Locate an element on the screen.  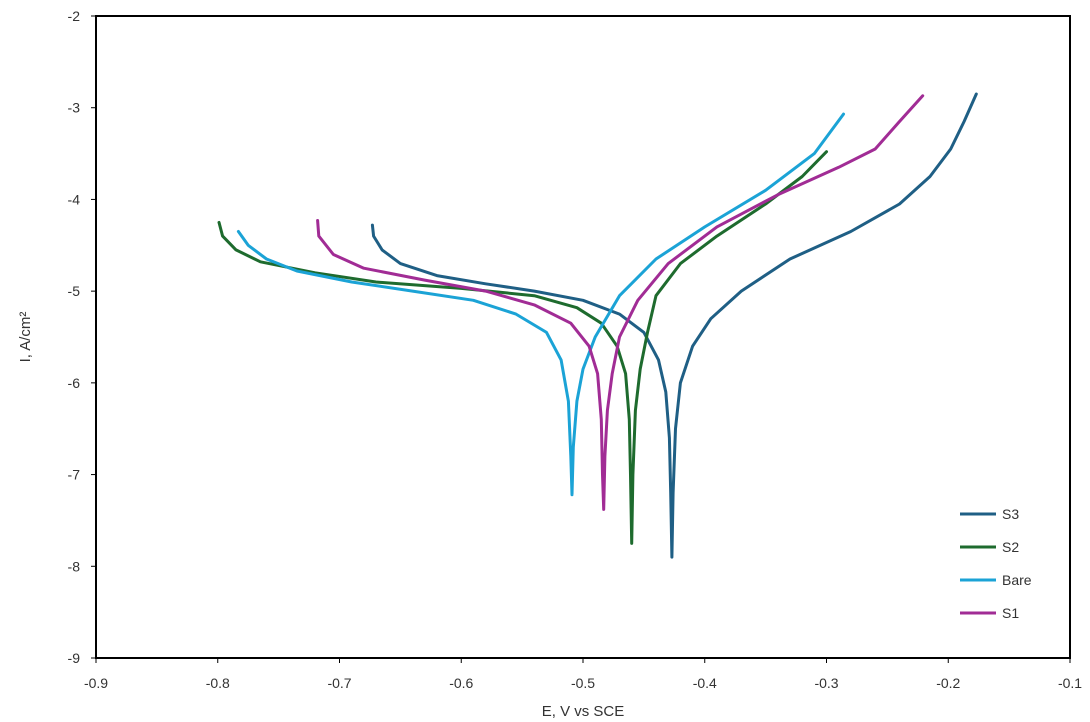
legend: S3 S2 Bare S1 is located at coordinates (996, 563).